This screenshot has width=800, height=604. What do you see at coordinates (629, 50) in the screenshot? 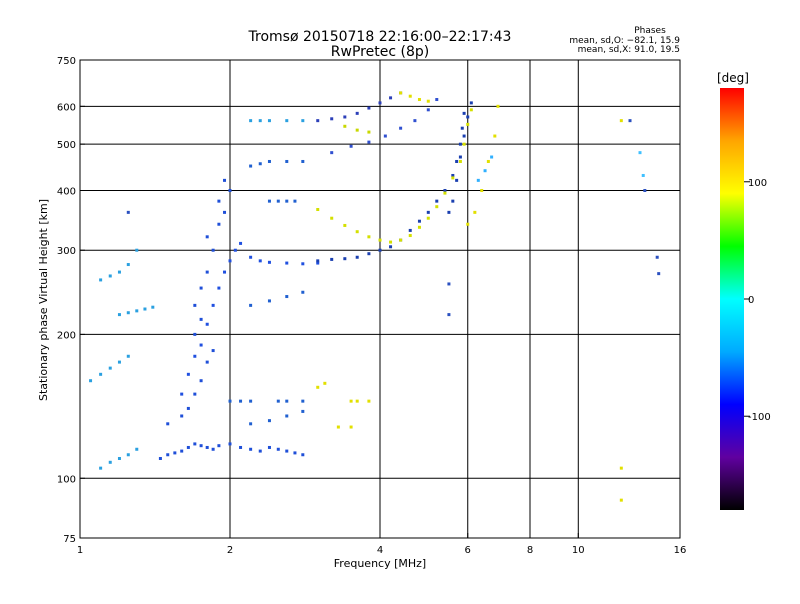
I see `phases-x-stats: mean, sd,X: 91.0, 19.5` at bounding box center [629, 50].